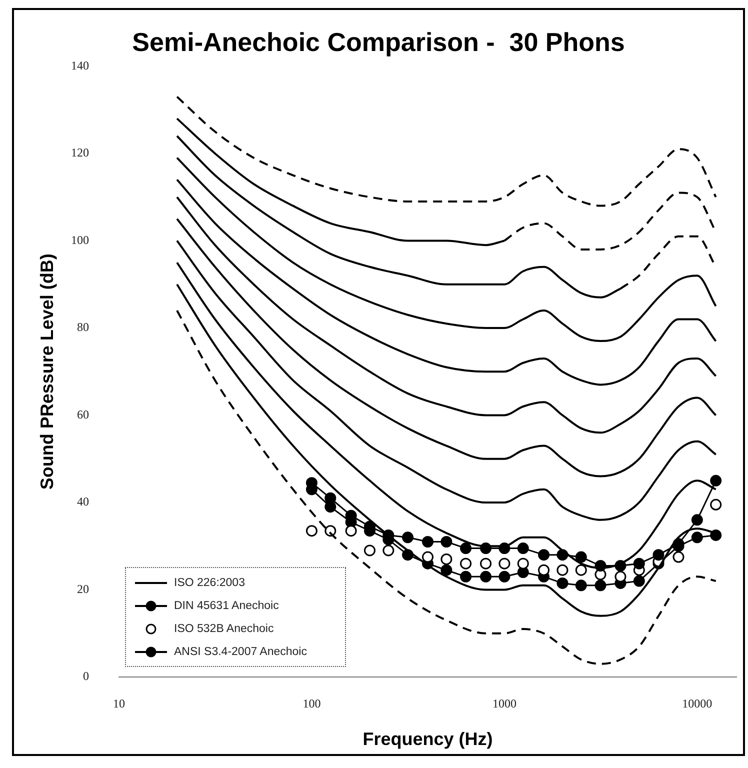 Image resolution: width=748 pixels, height=768 pixels. I want to click on y-tick-label: 60, so click(83, 414).